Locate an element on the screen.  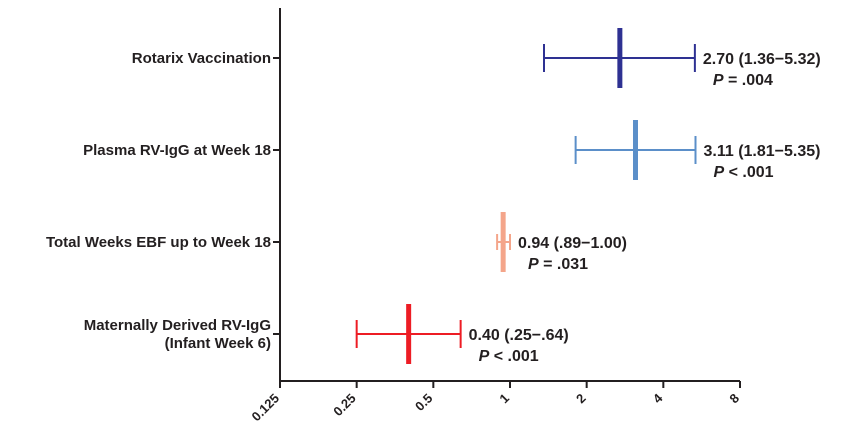
row-label: (Infant Week 6) is located at coordinates (218, 343).